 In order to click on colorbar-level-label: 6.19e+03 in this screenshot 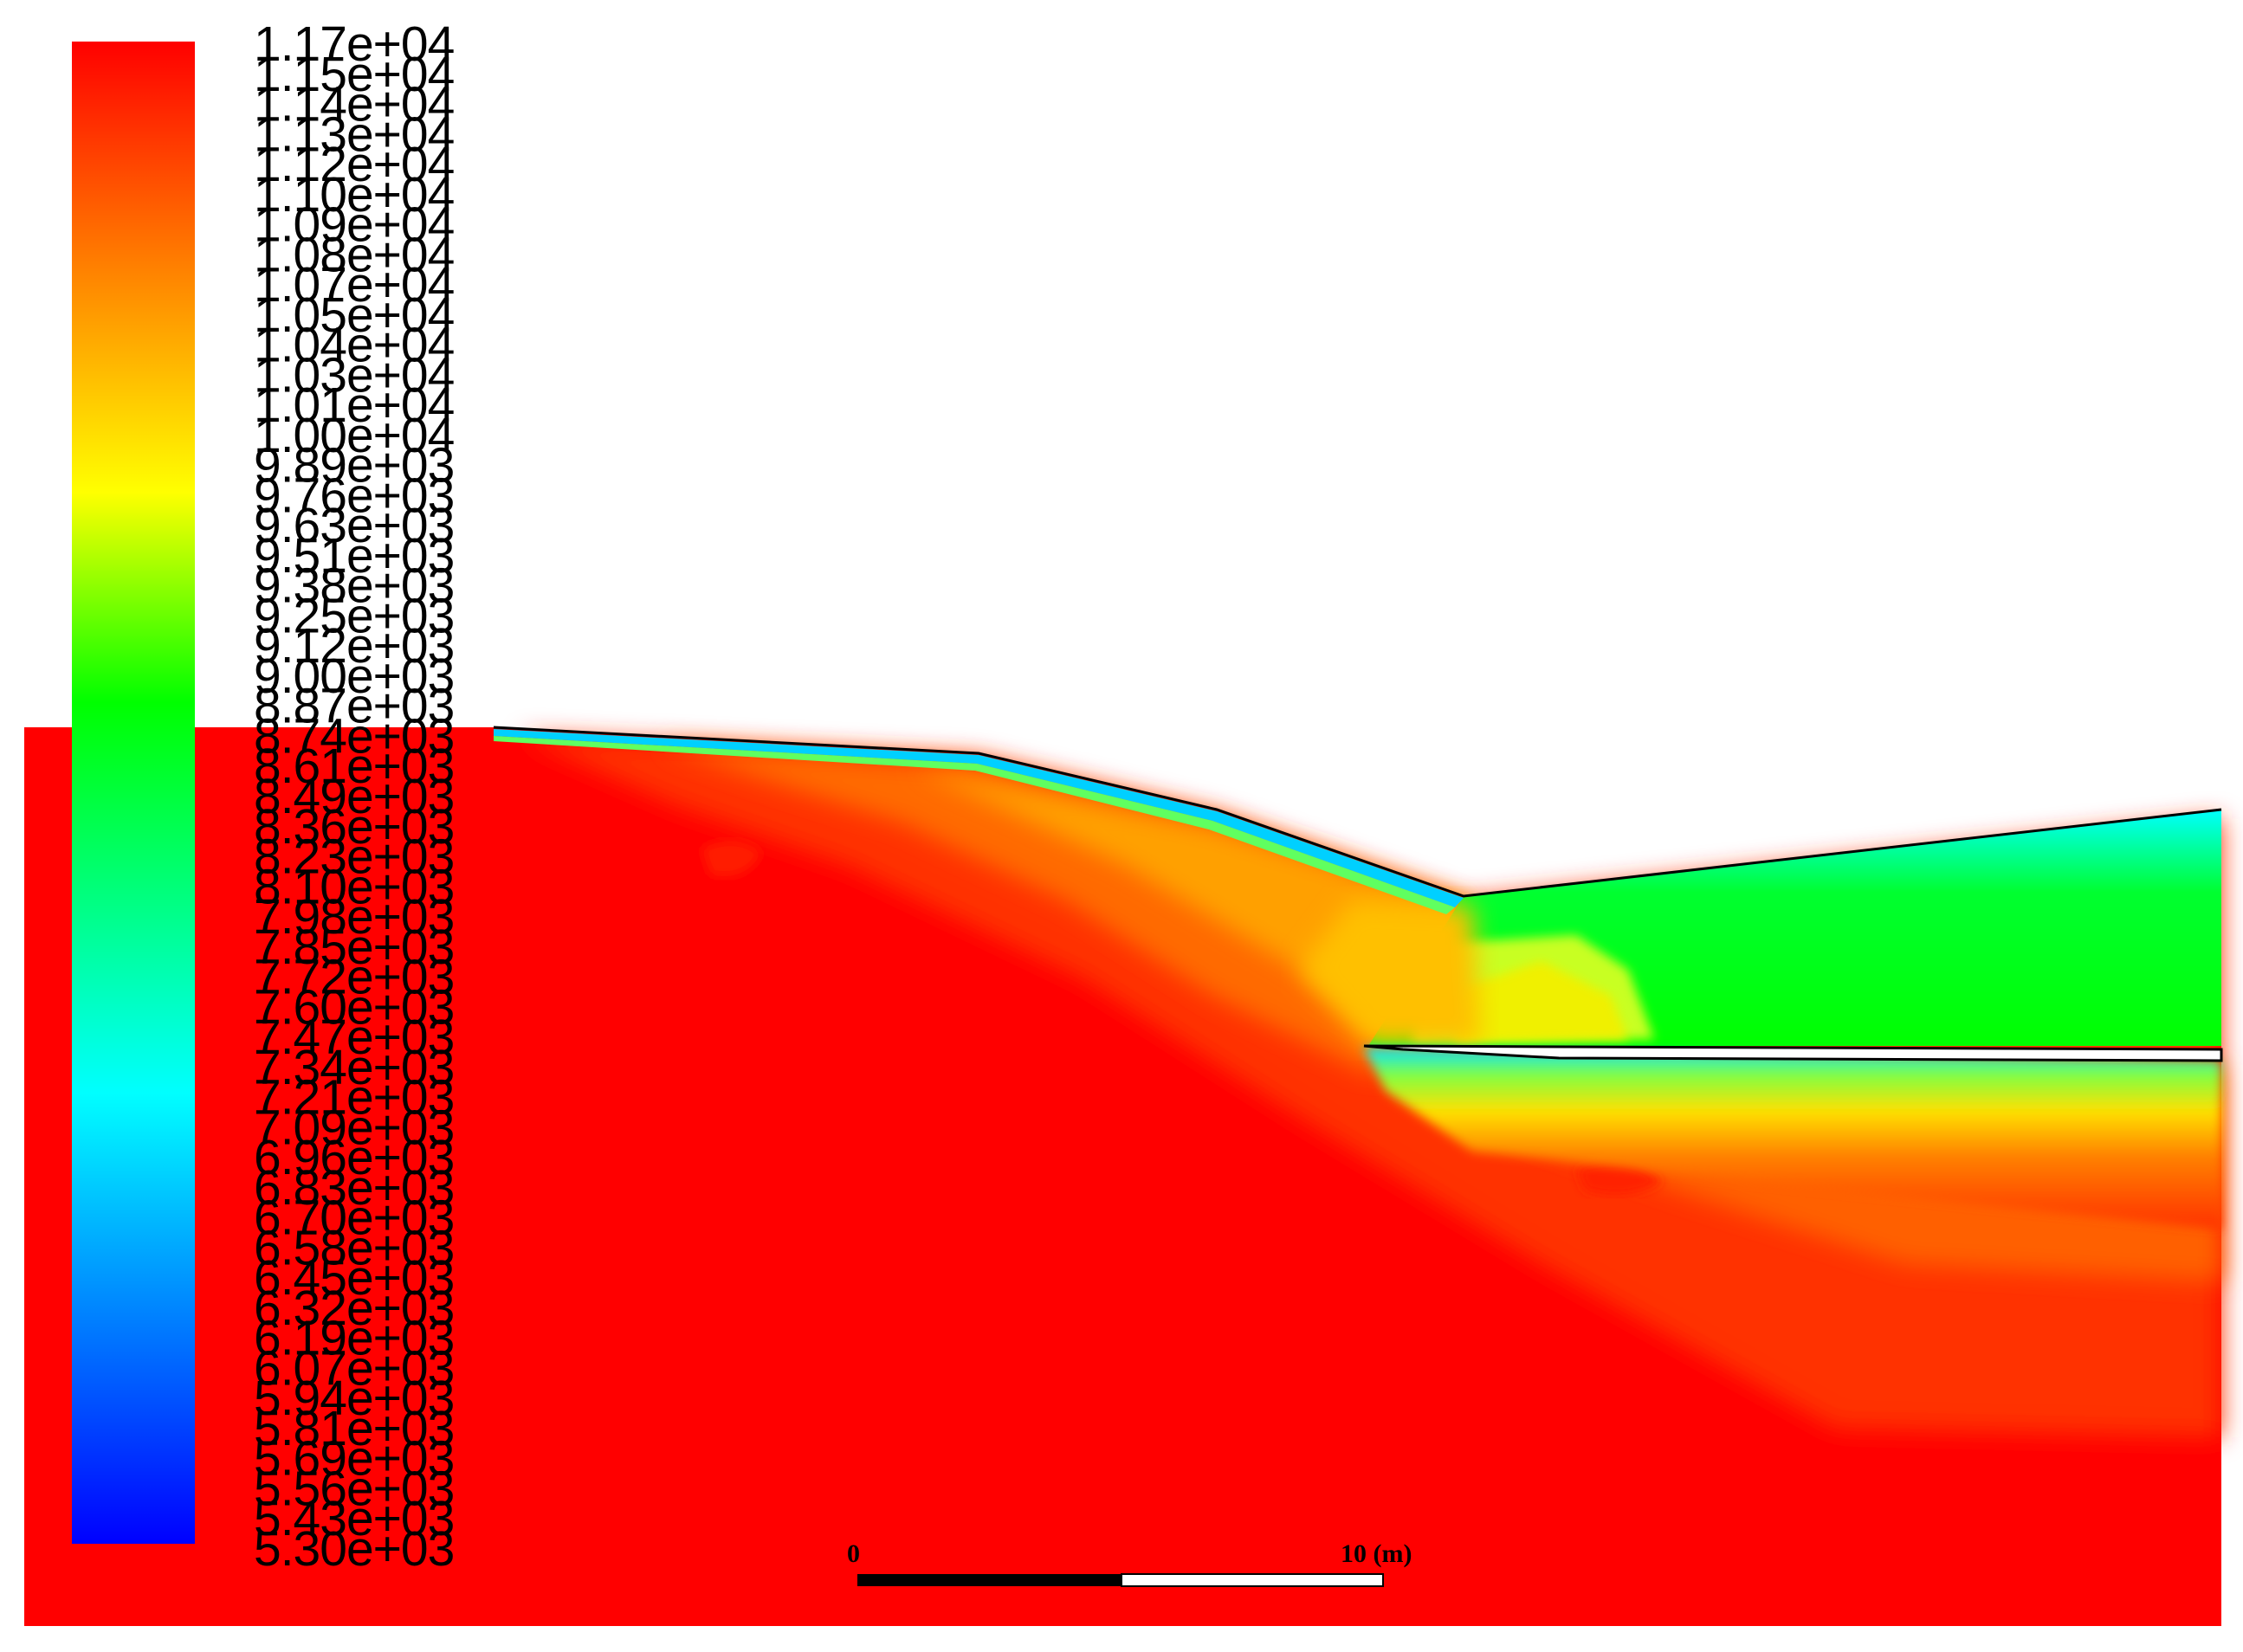, I will do `click(354, 1339)`.